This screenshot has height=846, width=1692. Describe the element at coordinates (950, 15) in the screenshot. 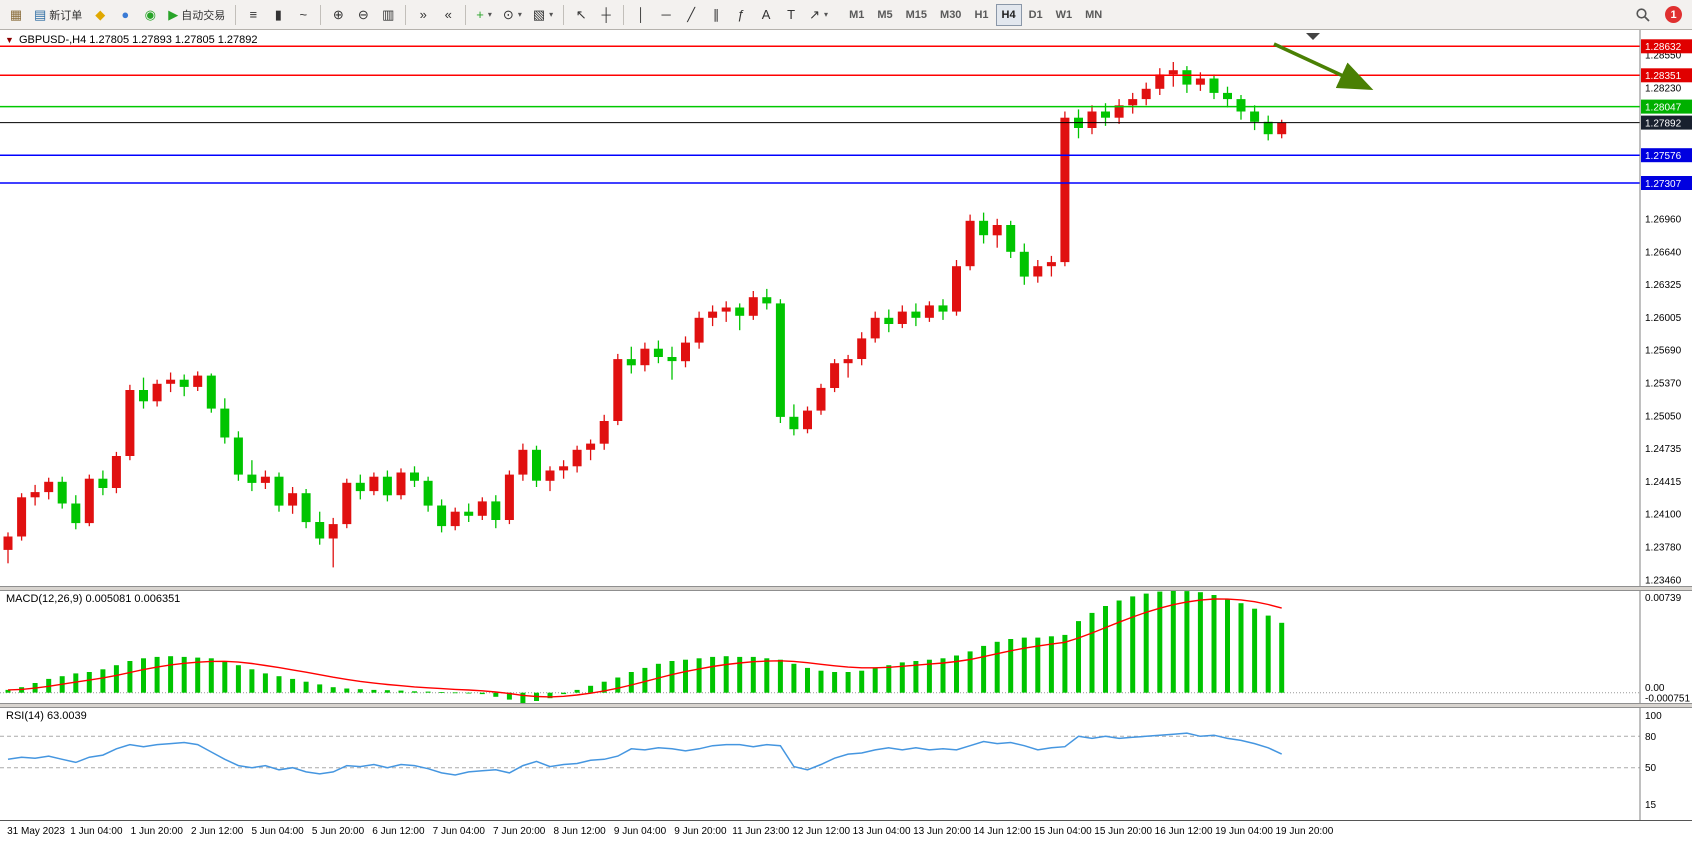

I see `timeframe-button-m30: M30` at that location.